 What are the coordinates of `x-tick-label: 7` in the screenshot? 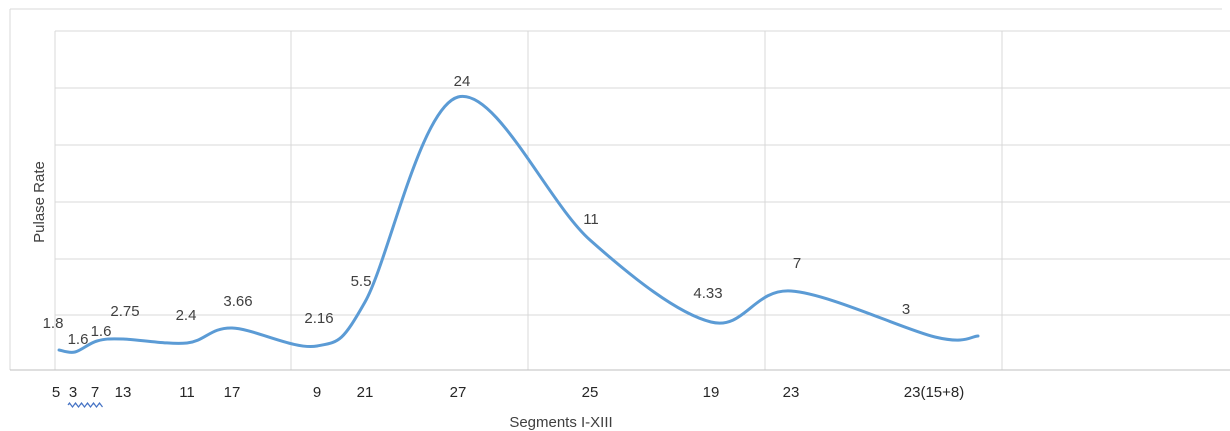 It's located at (95, 392).